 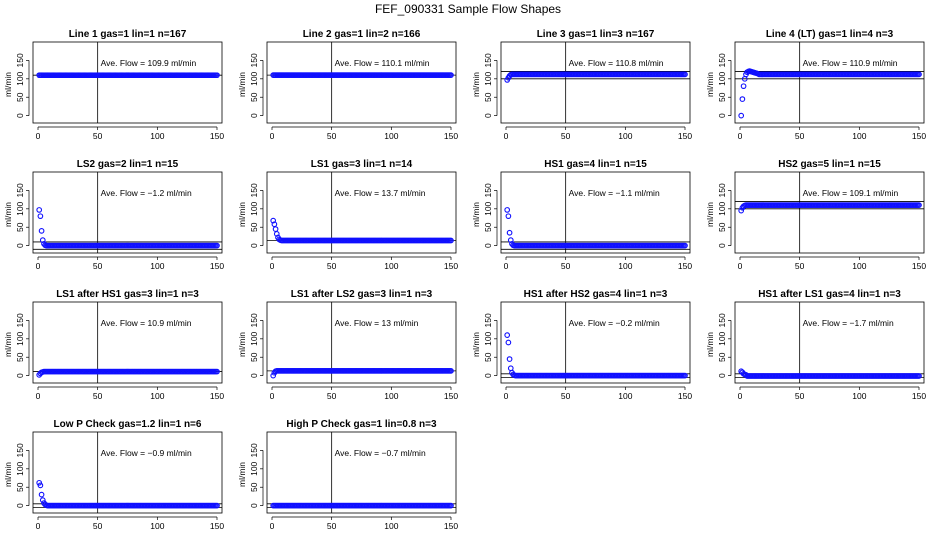 What do you see at coordinates (362, 34) in the screenshot?
I see `panel-title: Line 2 gas=1 lin=2 n=166` at bounding box center [362, 34].